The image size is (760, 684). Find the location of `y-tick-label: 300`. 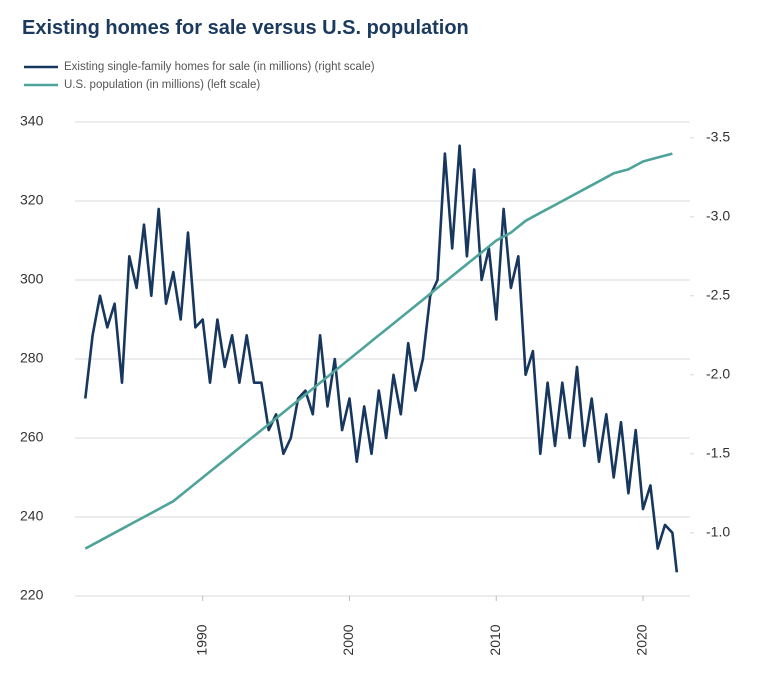

y-tick-label: 300 is located at coordinates (32, 279).